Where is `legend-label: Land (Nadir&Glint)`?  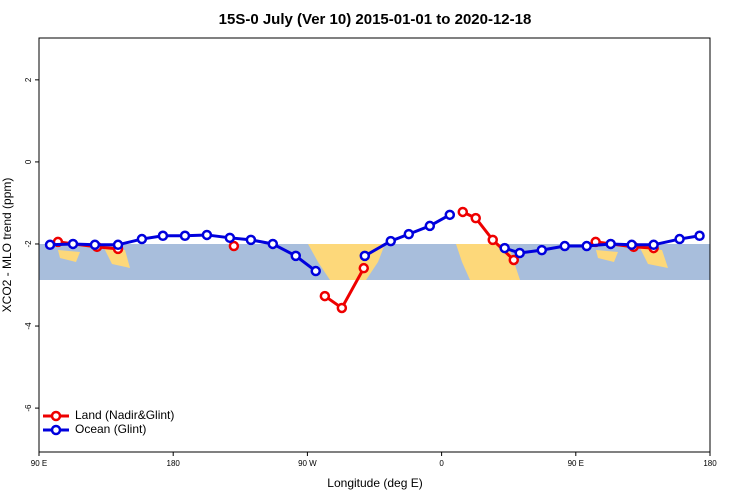 legend-label: Land (Nadir&Glint) is located at coordinates (124, 415).